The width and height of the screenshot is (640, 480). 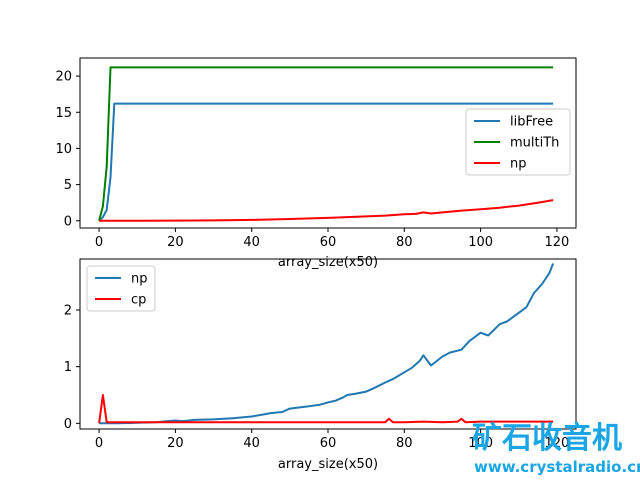 I want to click on y-tick-label: 20, so click(x=63, y=77).